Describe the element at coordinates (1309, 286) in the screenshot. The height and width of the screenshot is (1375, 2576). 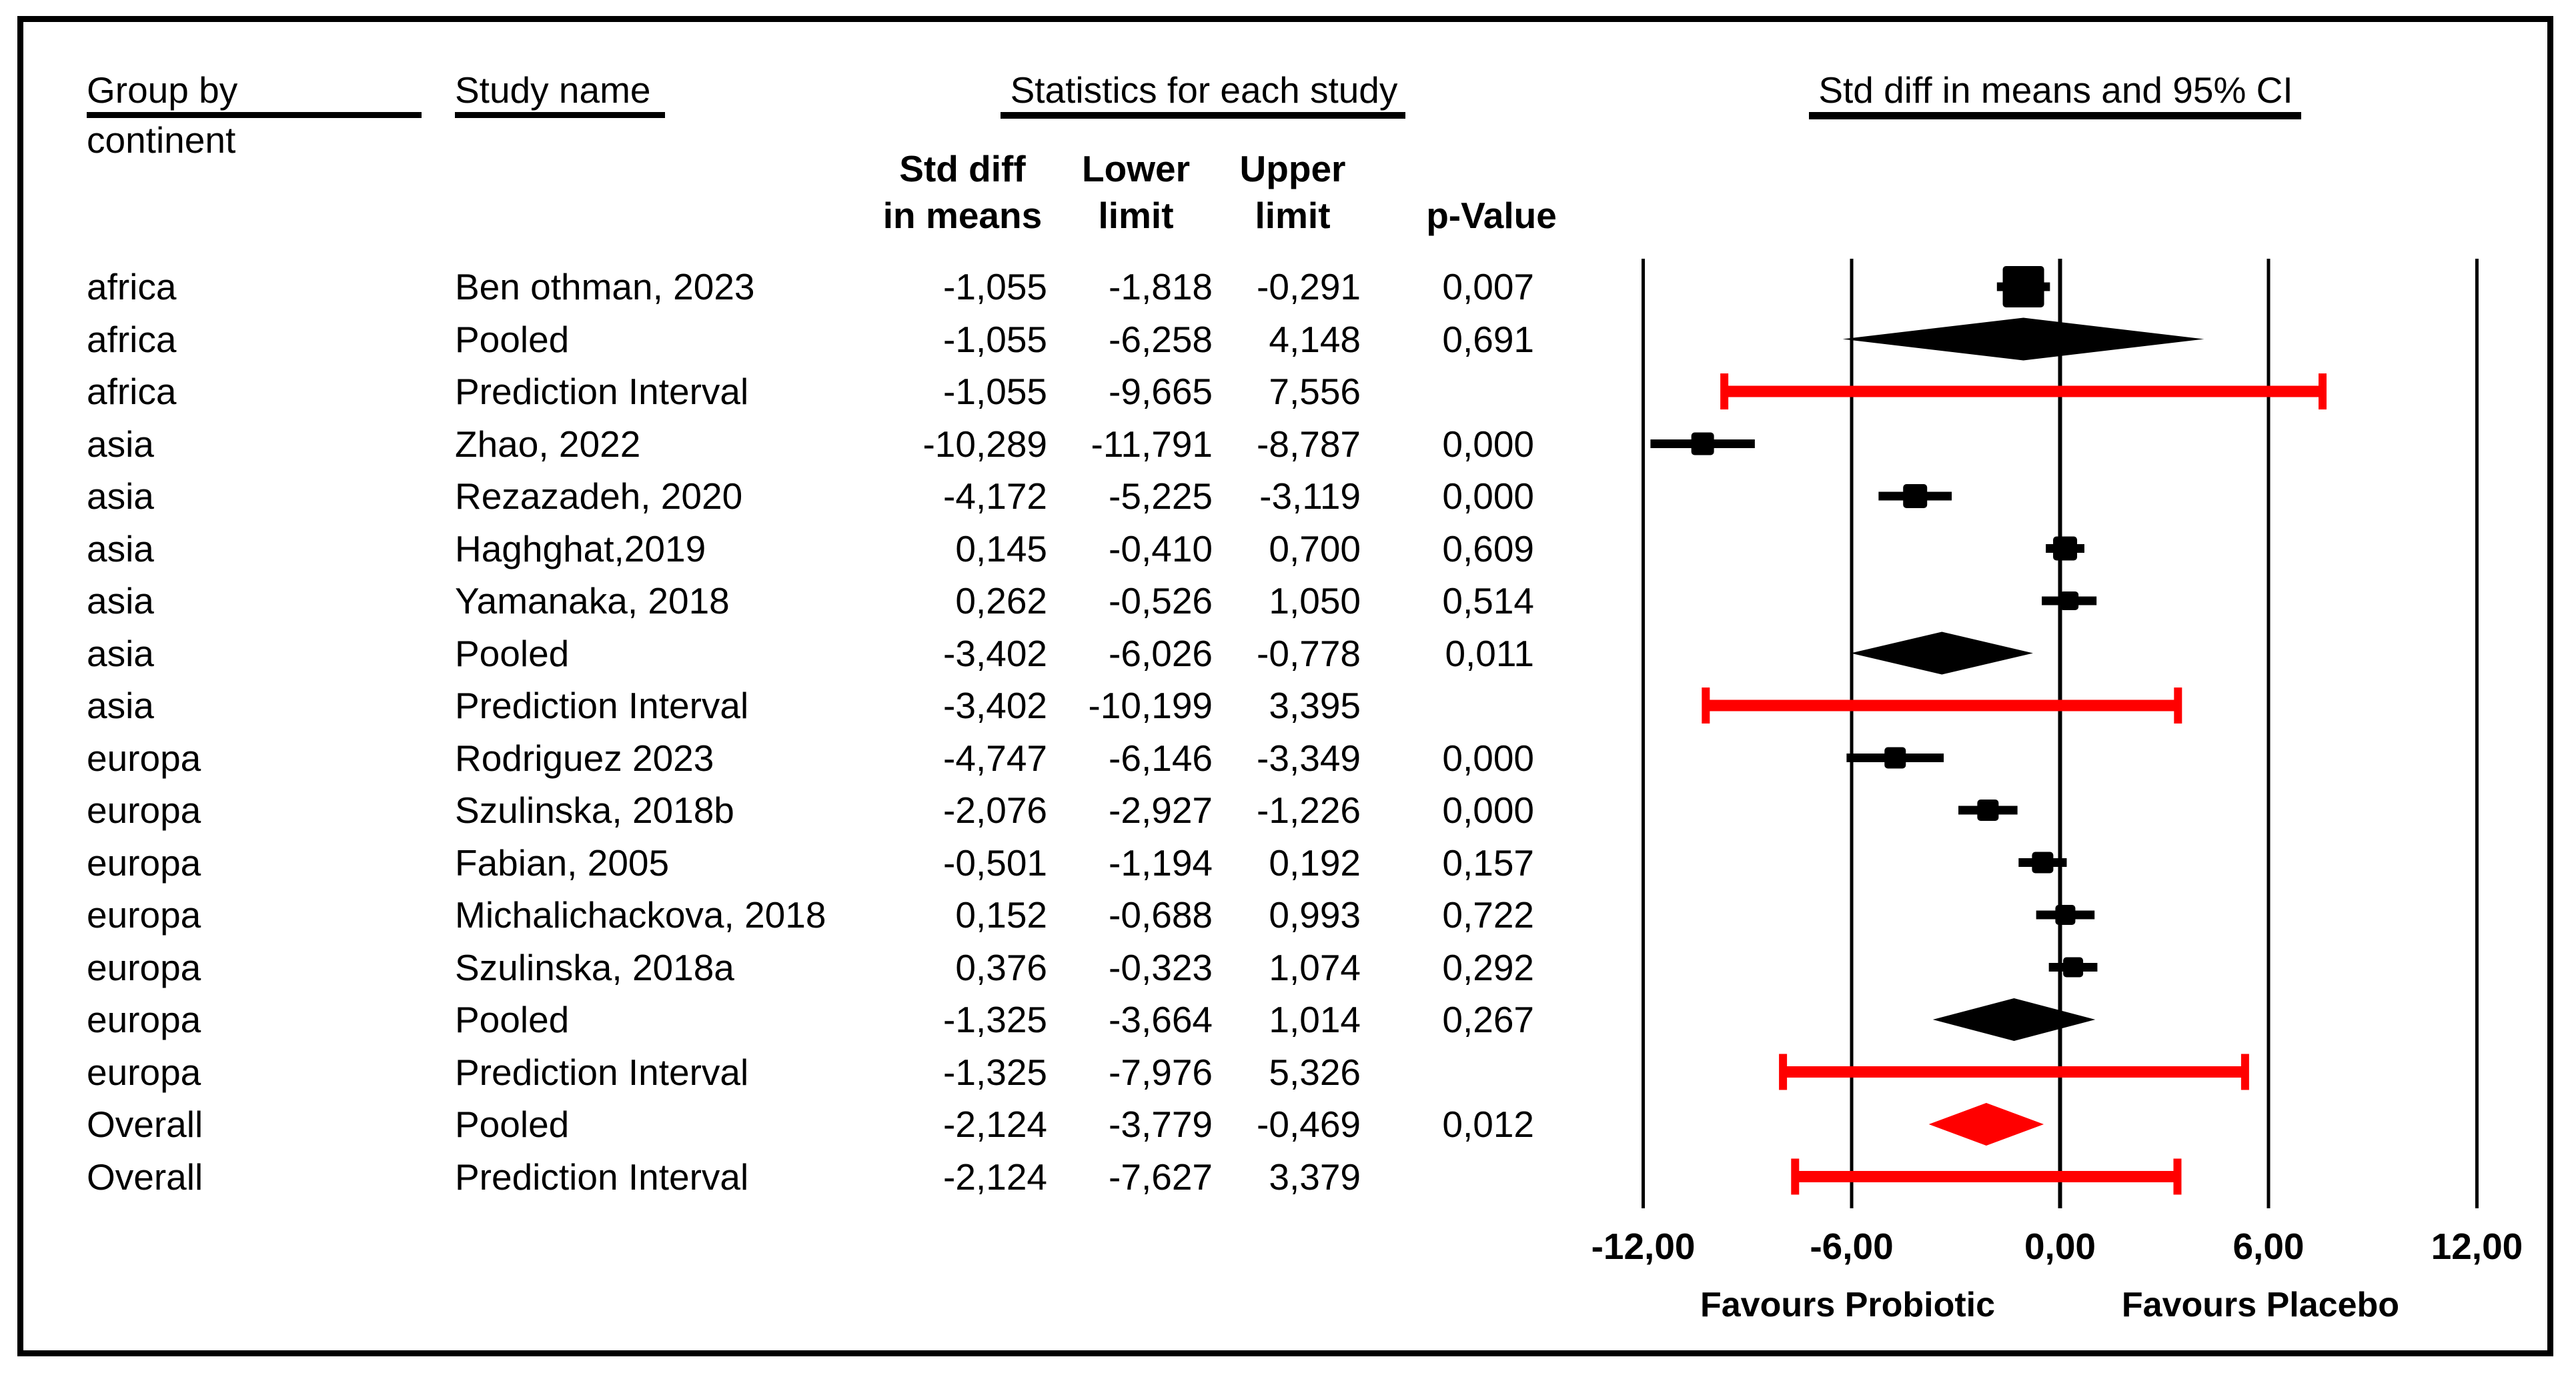
I see `row-upper-value: -0,291` at that location.